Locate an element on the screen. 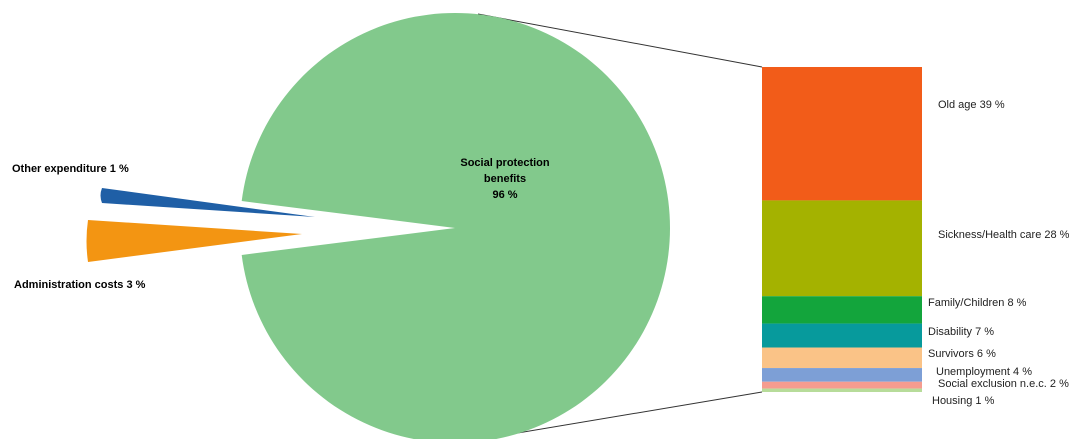 The height and width of the screenshot is (439, 1091). pie-label-social-protection-benefits-2: 96 % is located at coordinates (504, 195).